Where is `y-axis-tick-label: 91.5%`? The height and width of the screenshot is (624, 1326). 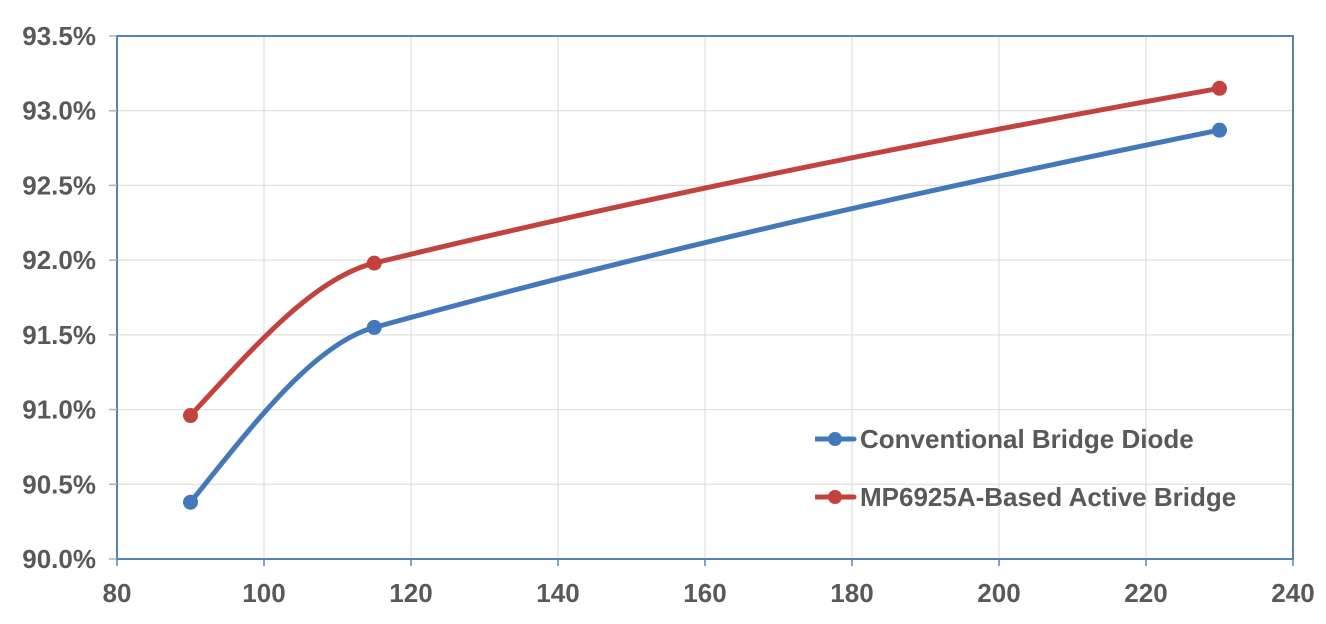 y-axis-tick-label: 91.5% is located at coordinates (59, 335).